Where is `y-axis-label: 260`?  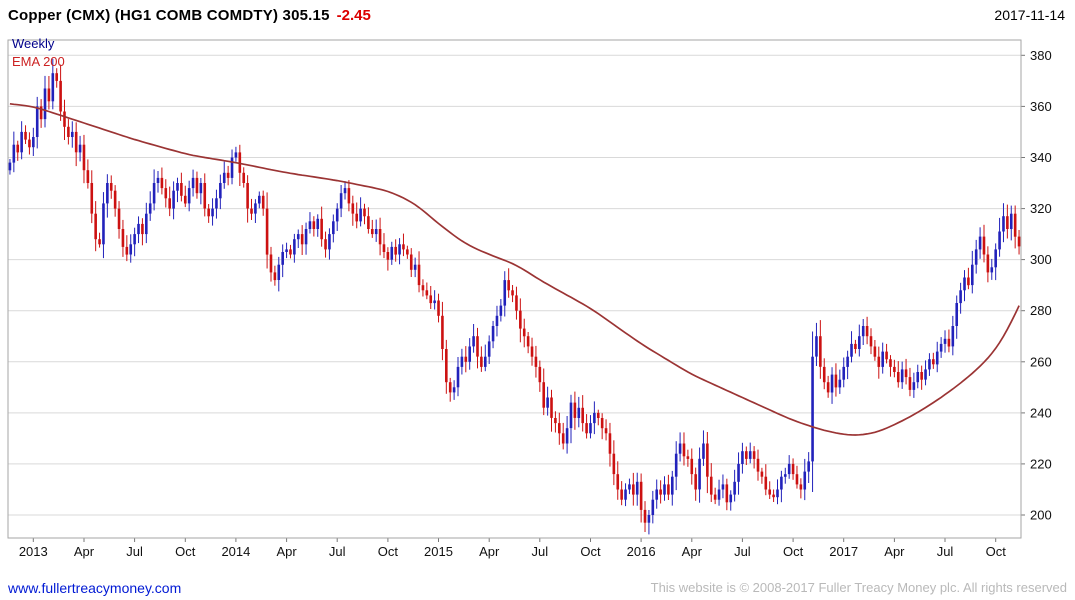
y-axis-label: 260 is located at coordinates (1041, 361).